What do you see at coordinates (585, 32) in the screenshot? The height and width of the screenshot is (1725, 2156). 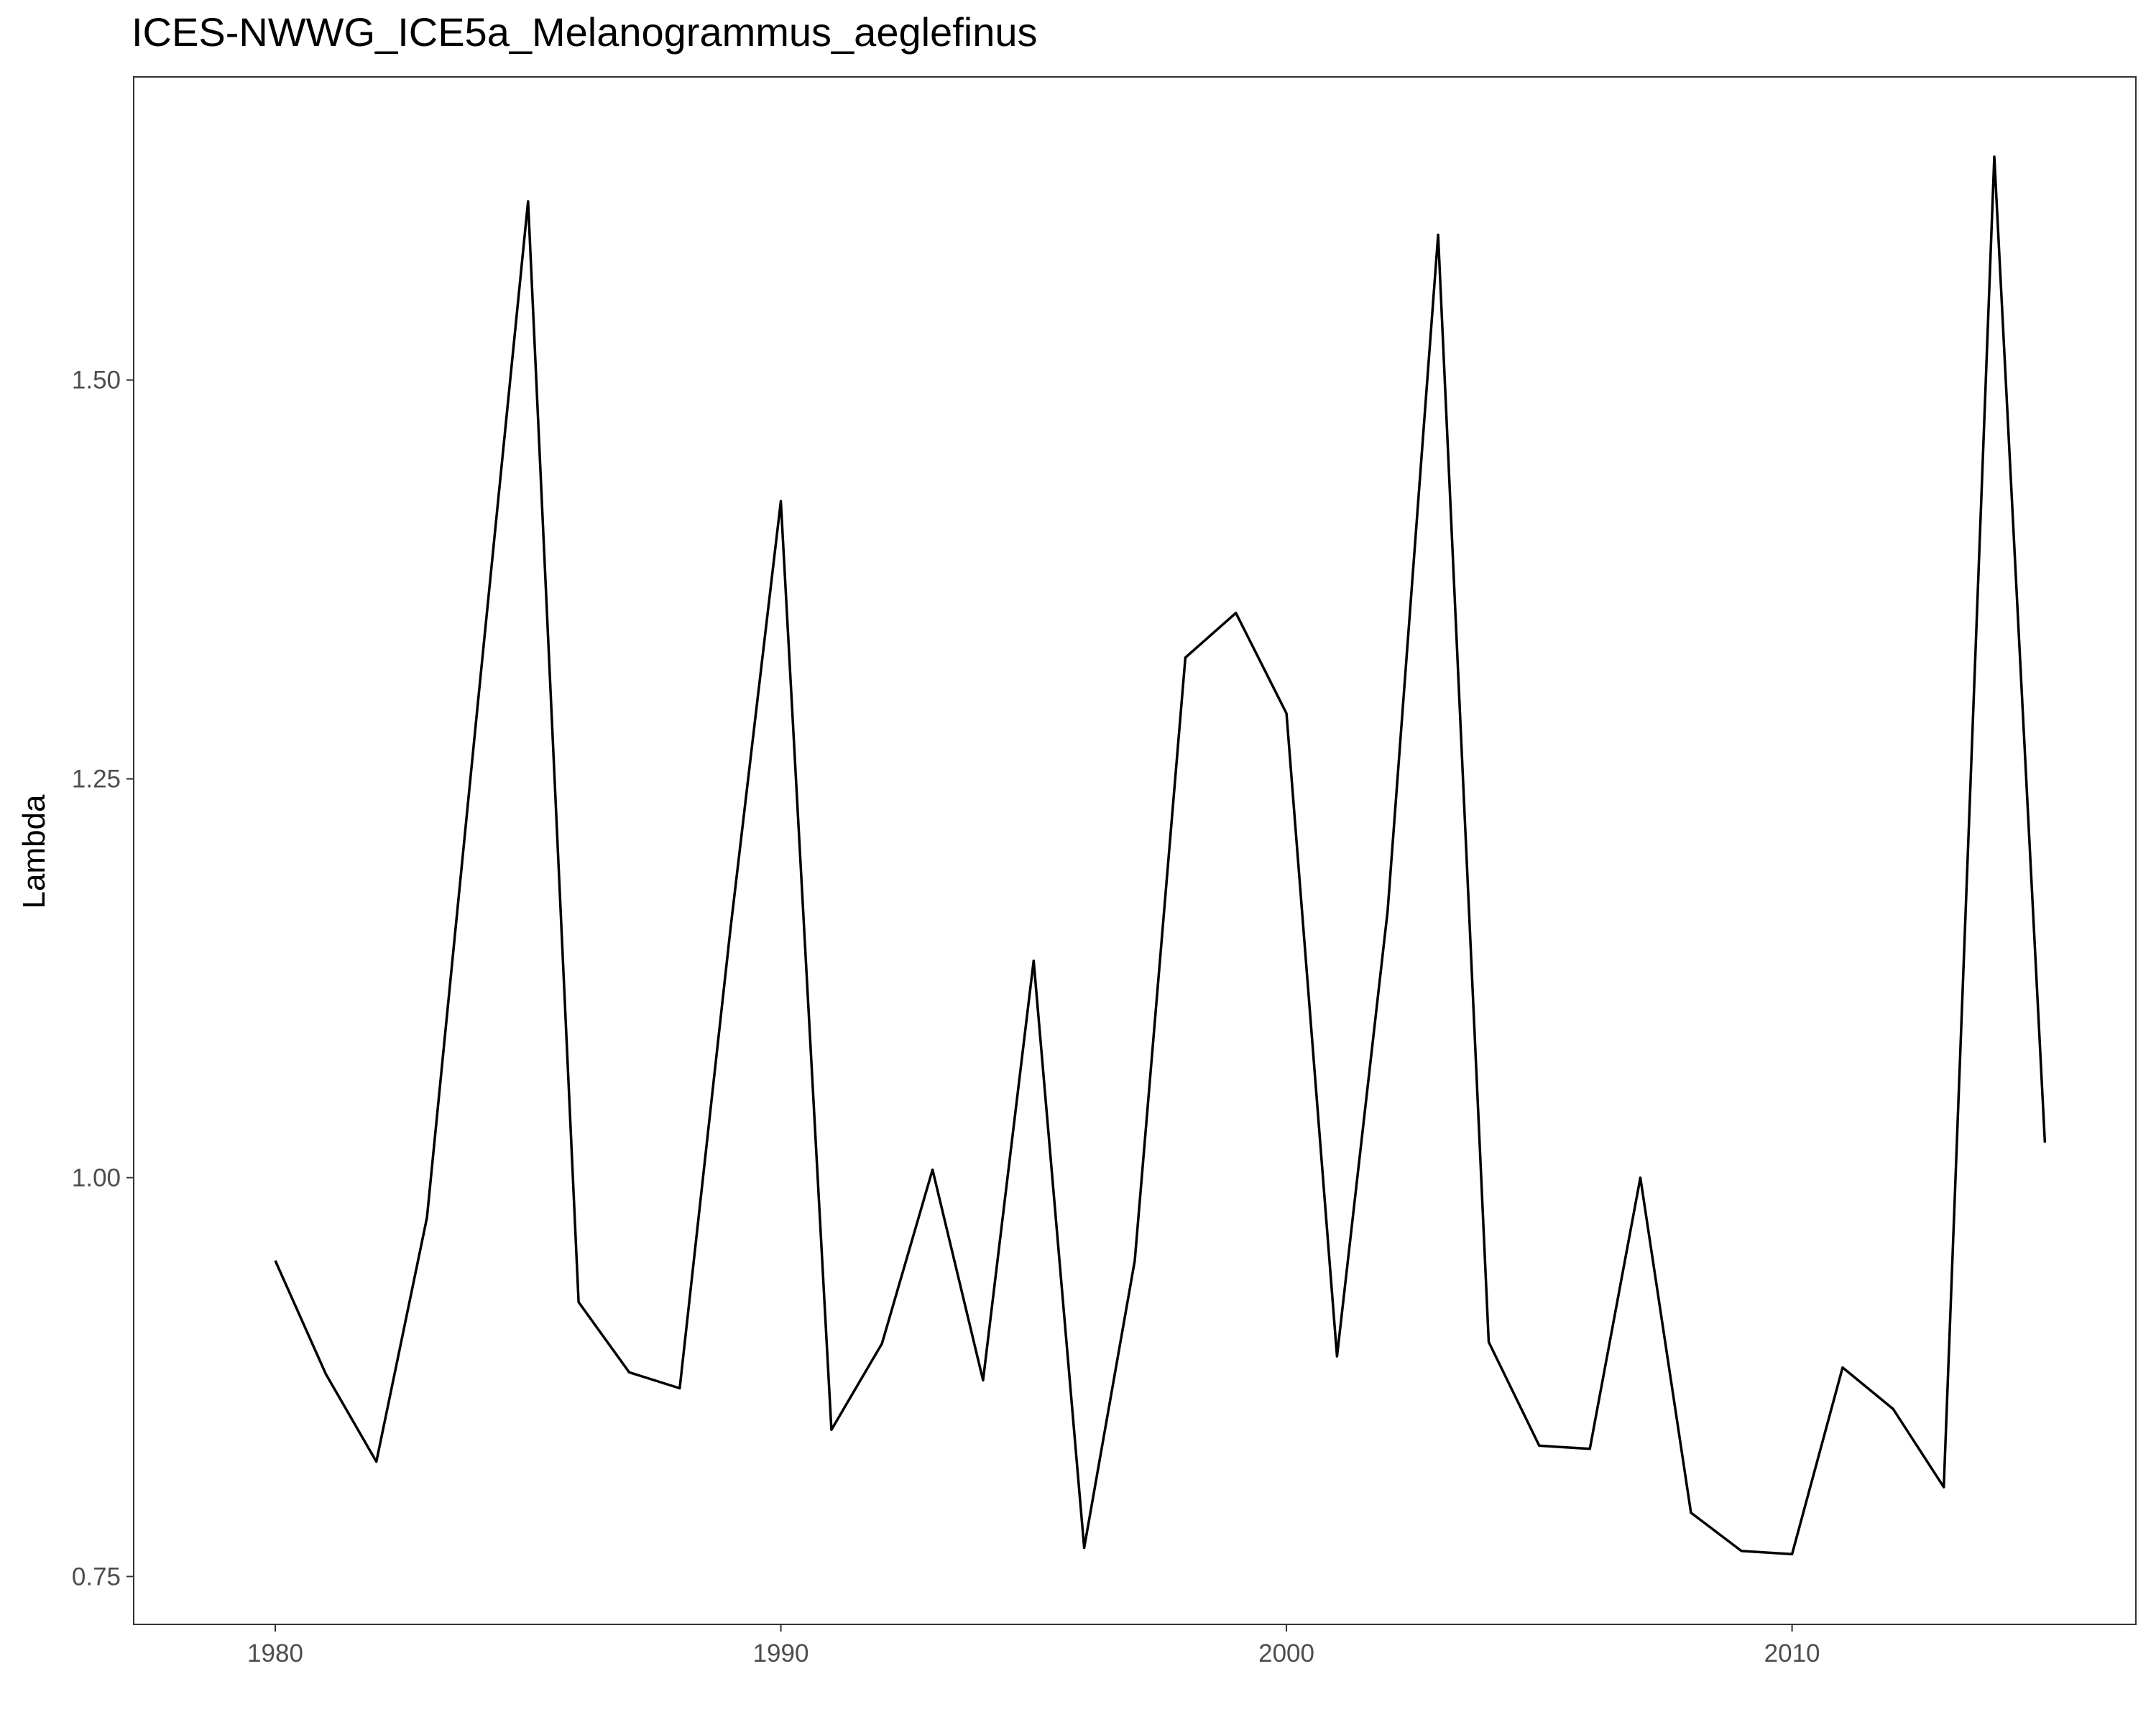 I see `chart-title: ICES-NWWG_ICE5a_Melanogrammus_aeglefinus` at bounding box center [585, 32].